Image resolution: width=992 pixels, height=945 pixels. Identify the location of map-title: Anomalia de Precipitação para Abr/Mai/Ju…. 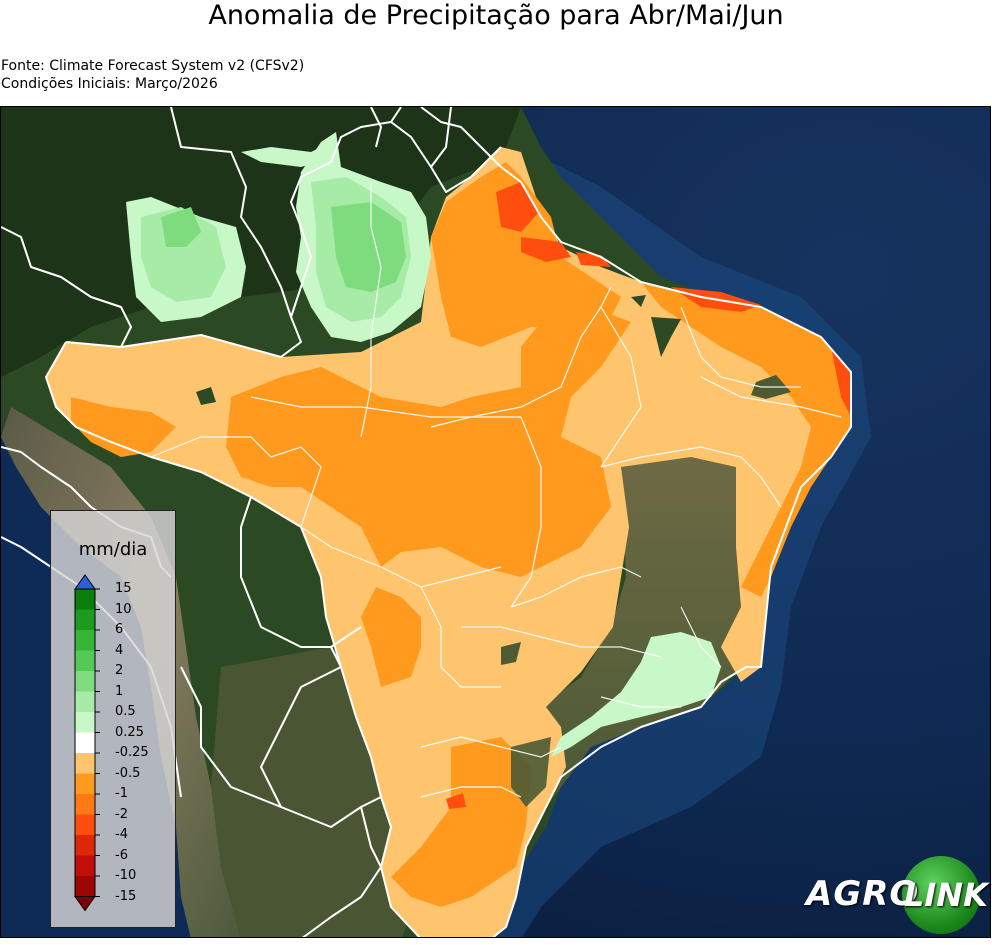
(496, 15).